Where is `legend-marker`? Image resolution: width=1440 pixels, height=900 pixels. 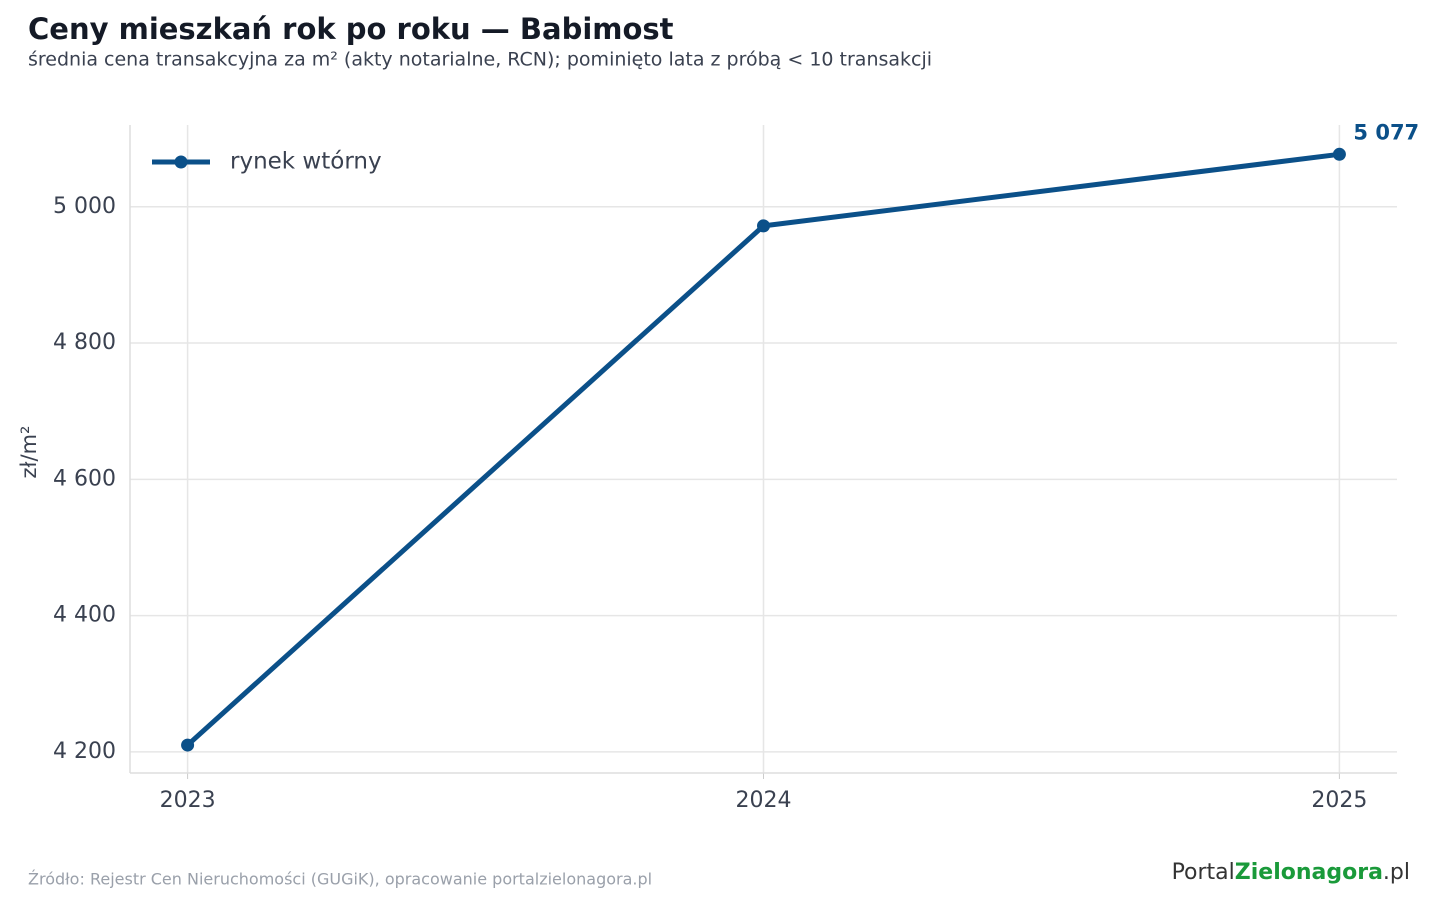 legend-marker is located at coordinates (181, 162).